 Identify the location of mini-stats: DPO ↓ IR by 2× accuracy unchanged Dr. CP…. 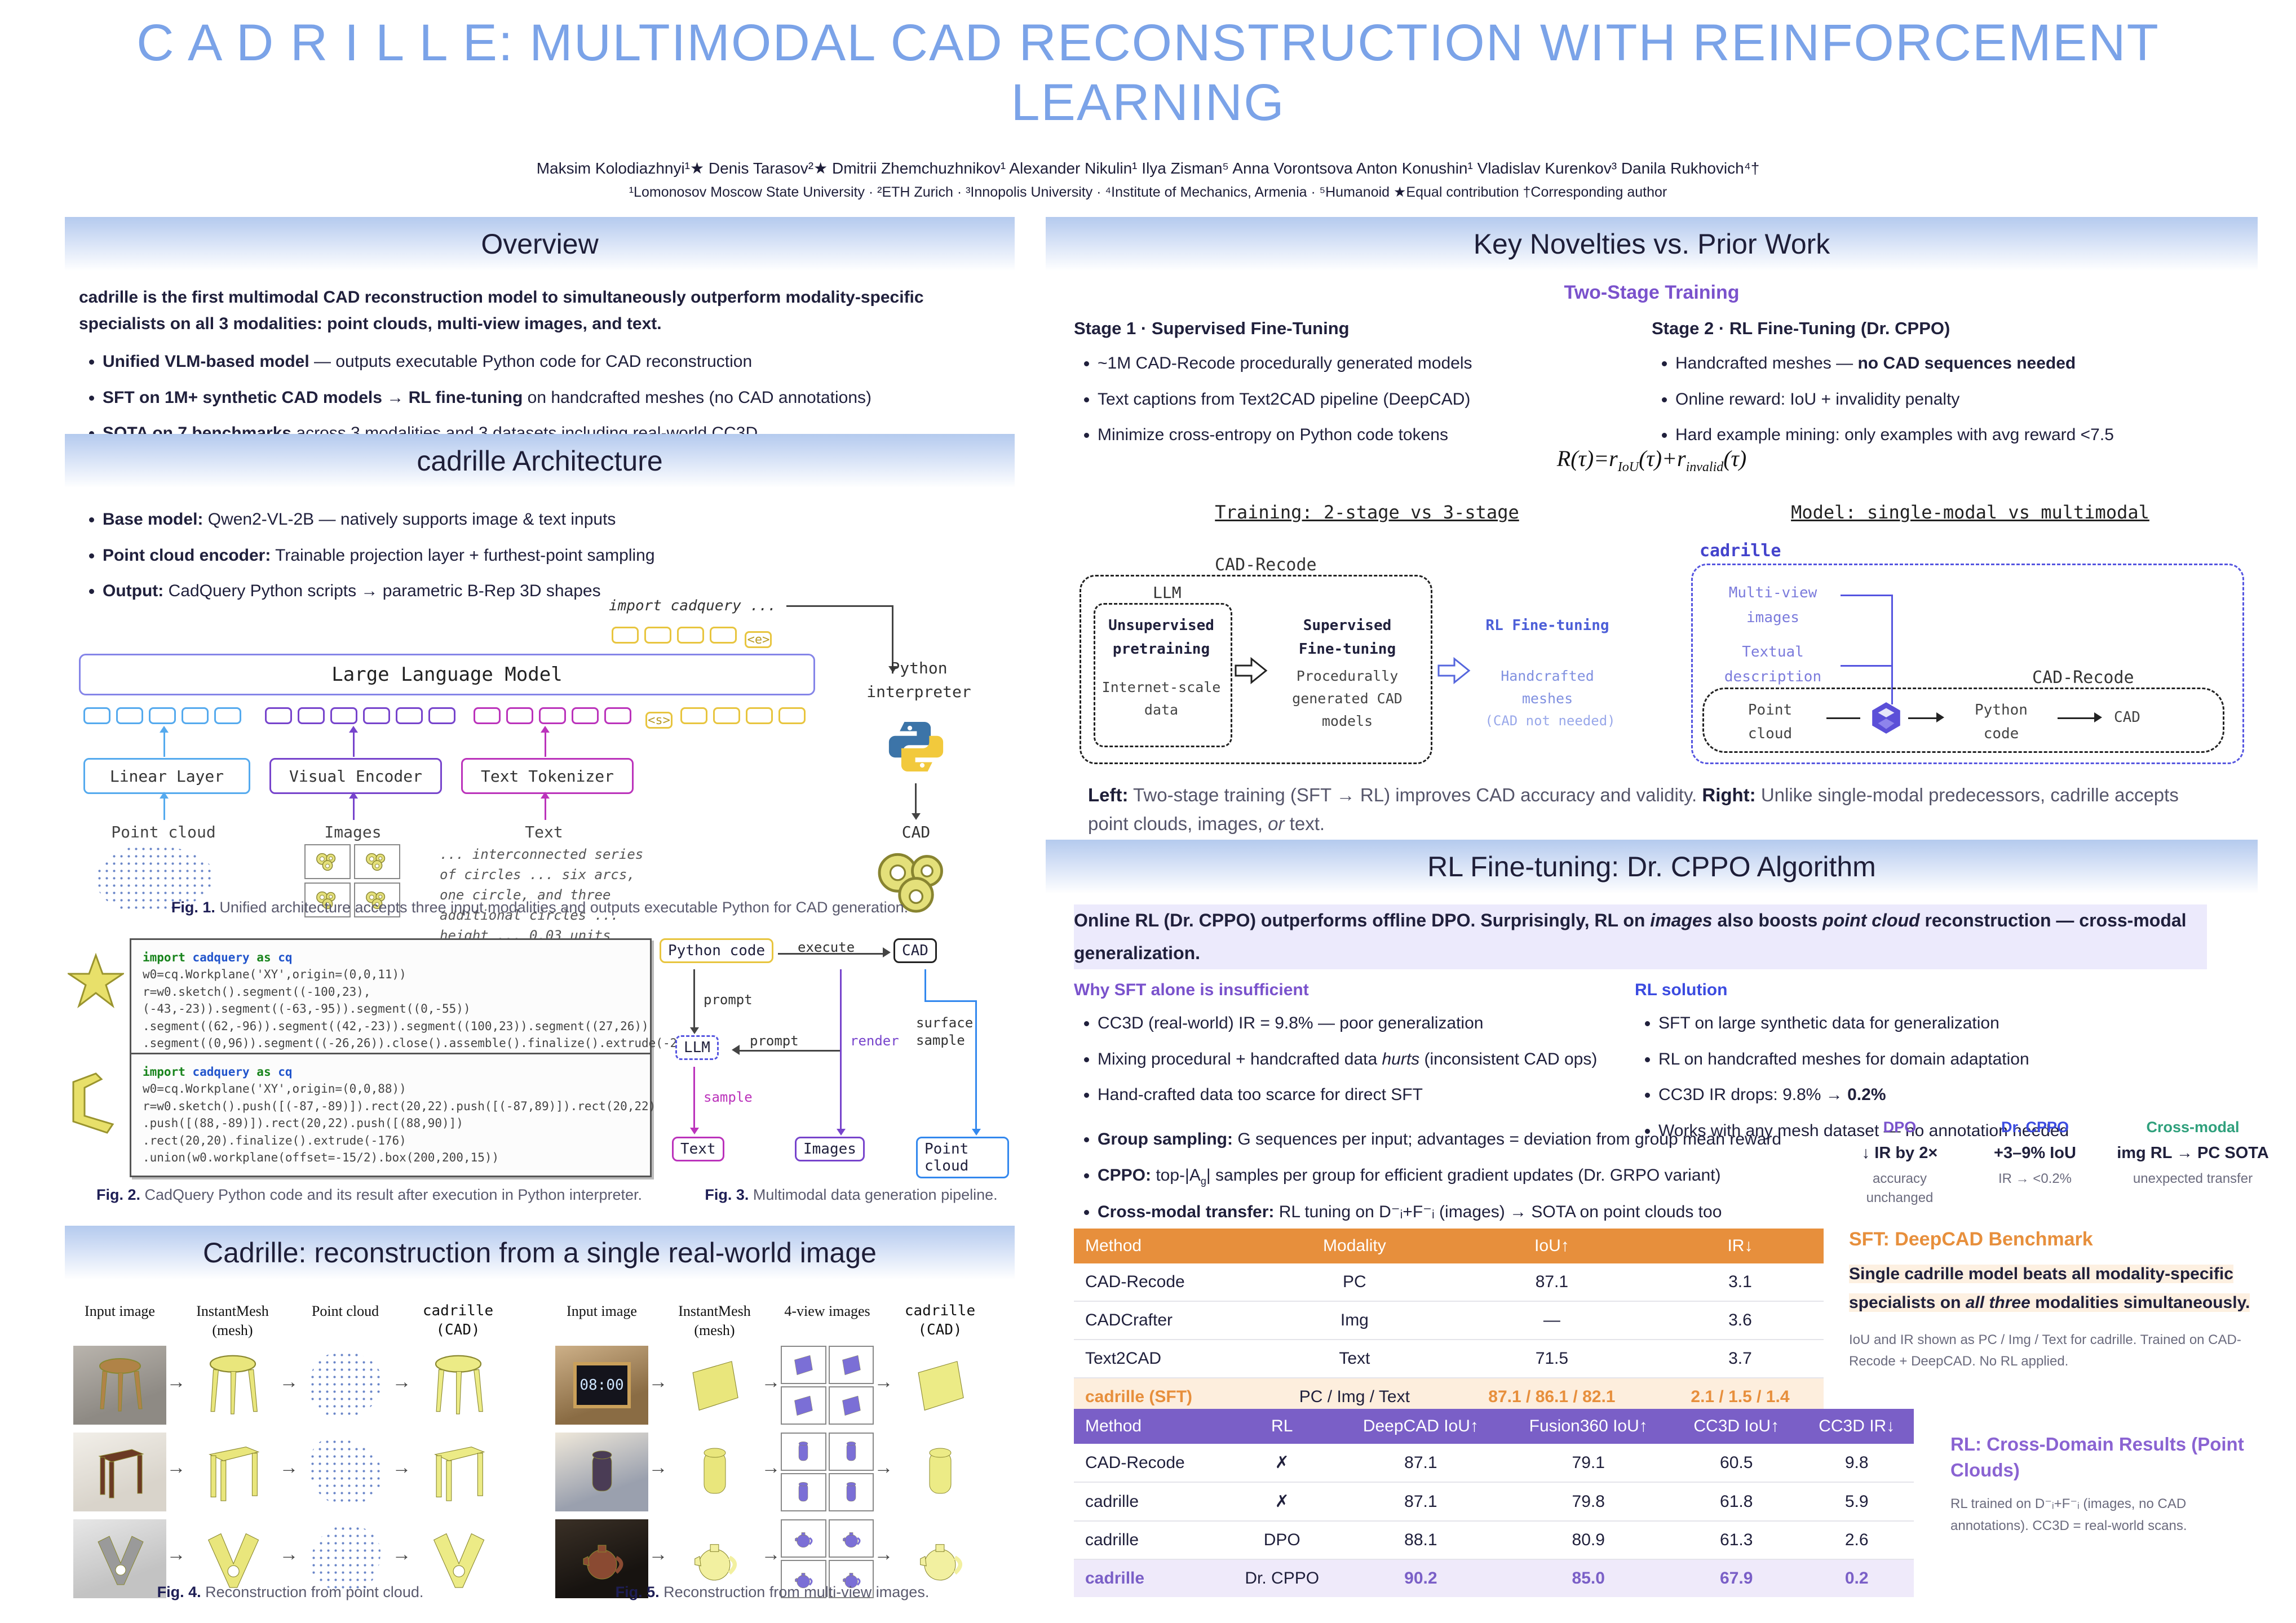
(2057, 1163).